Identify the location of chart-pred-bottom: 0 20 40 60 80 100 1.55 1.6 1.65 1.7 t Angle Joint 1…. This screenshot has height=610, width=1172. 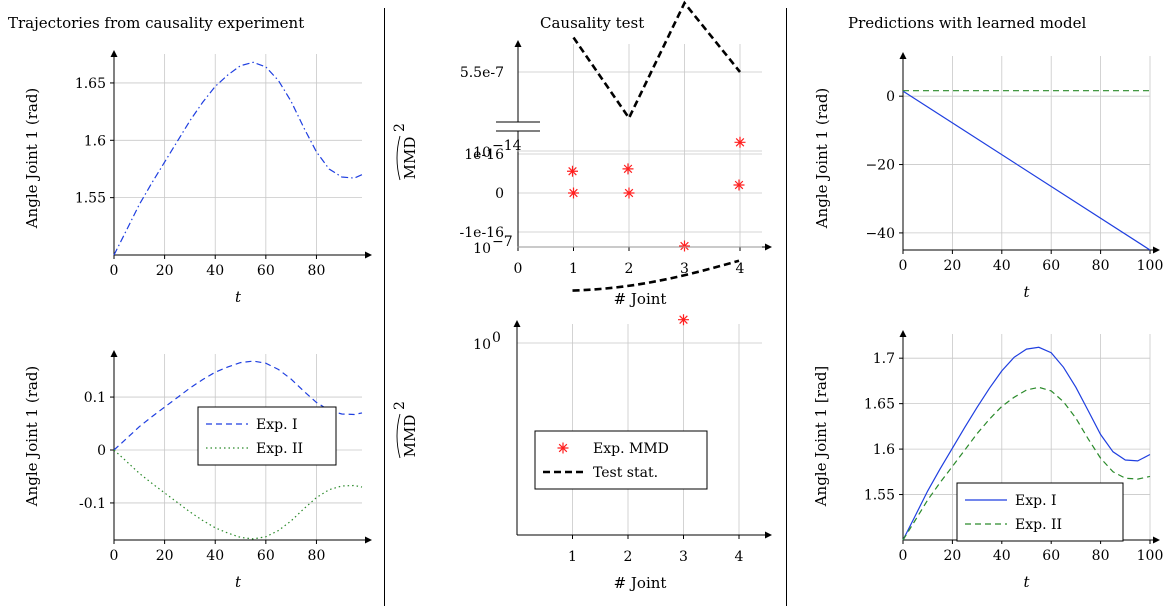
(987, 460).